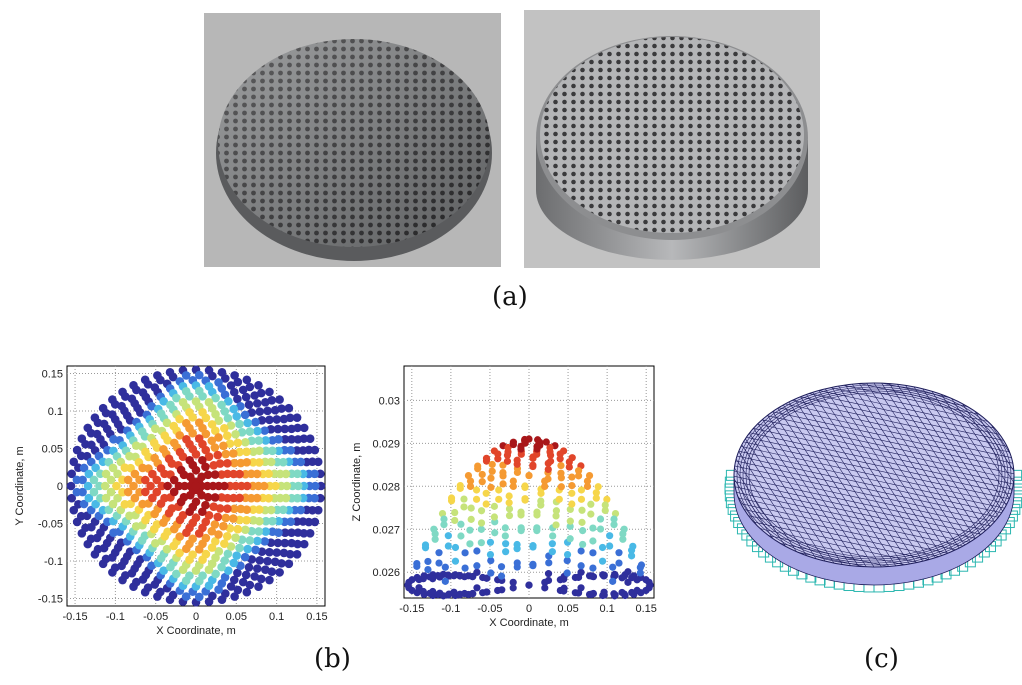  I want to click on x-tick-label: -0.1, so click(450, 609).